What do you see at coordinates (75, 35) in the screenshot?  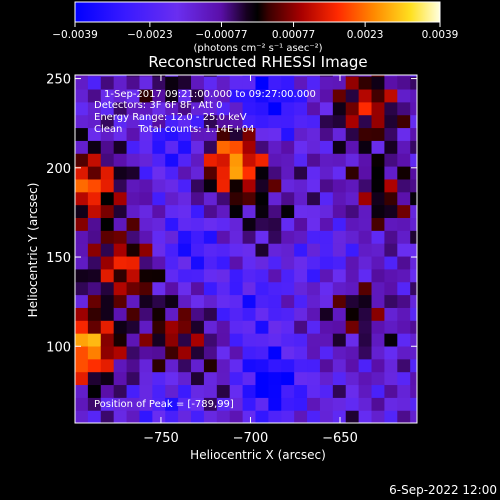 I see `colorbar-tick-label: −0.0039` at bounding box center [75, 35].